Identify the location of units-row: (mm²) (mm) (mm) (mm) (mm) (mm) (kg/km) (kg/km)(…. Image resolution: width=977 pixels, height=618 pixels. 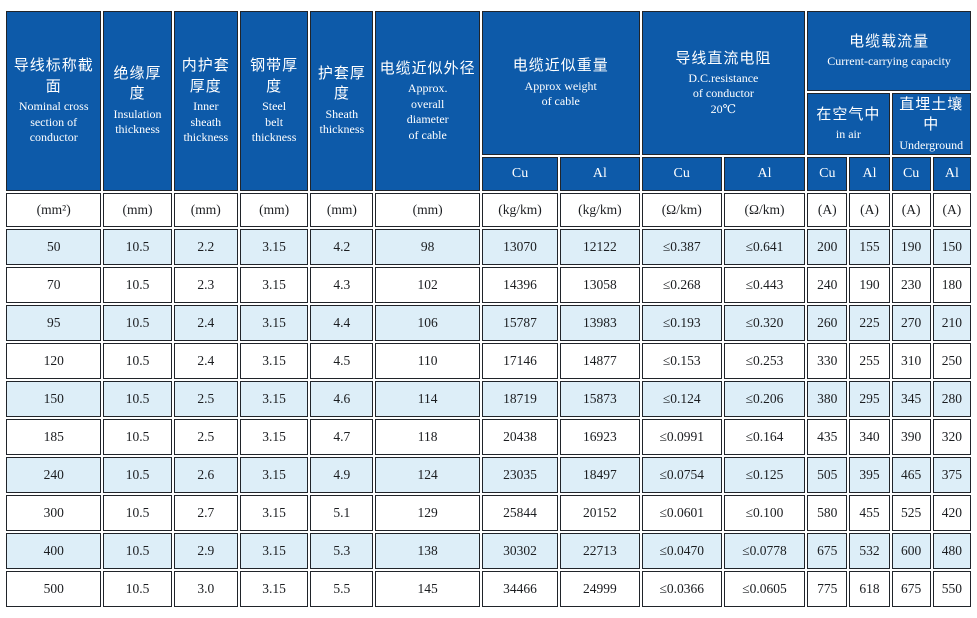
(488, 210).